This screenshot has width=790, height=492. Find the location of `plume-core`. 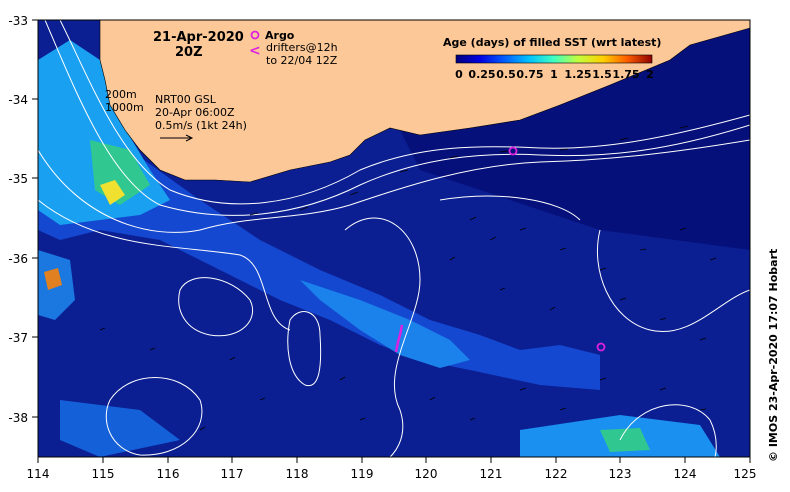

plume-core is located at coordinates (385, 324).